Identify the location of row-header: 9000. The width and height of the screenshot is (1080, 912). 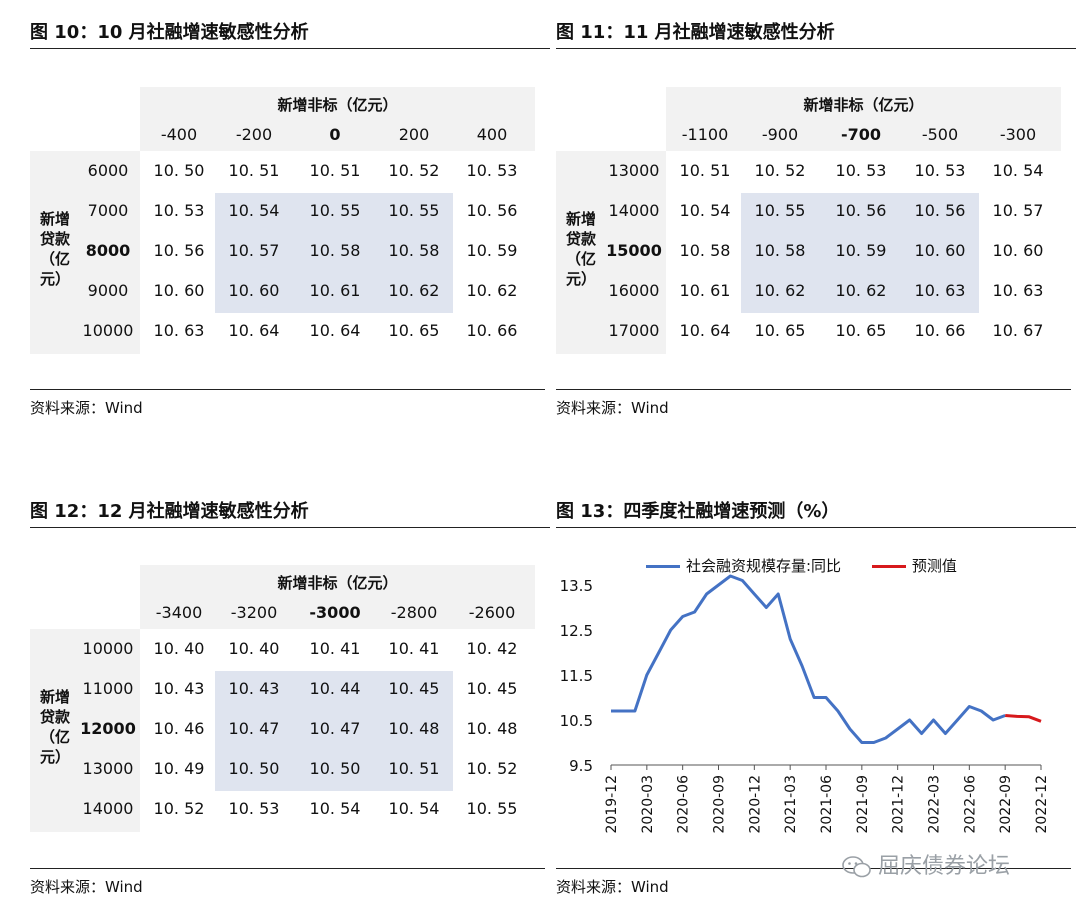
(108, 290).